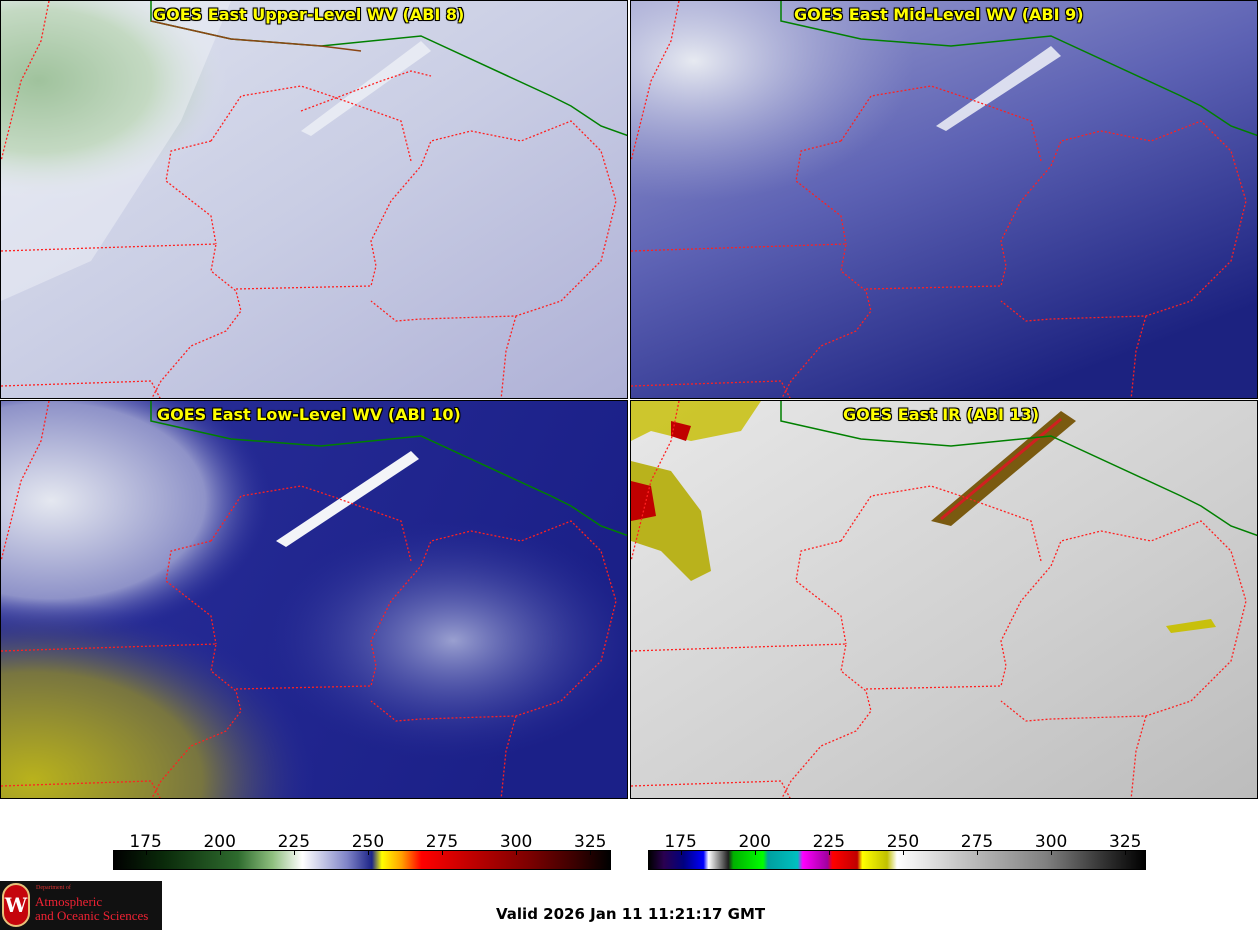 This screenshot has height=930, width=1258. Describe the element at coordinates (92, 915) in the screenshot. I see `logo-line-2: and Oceanic Sciences` at that location.